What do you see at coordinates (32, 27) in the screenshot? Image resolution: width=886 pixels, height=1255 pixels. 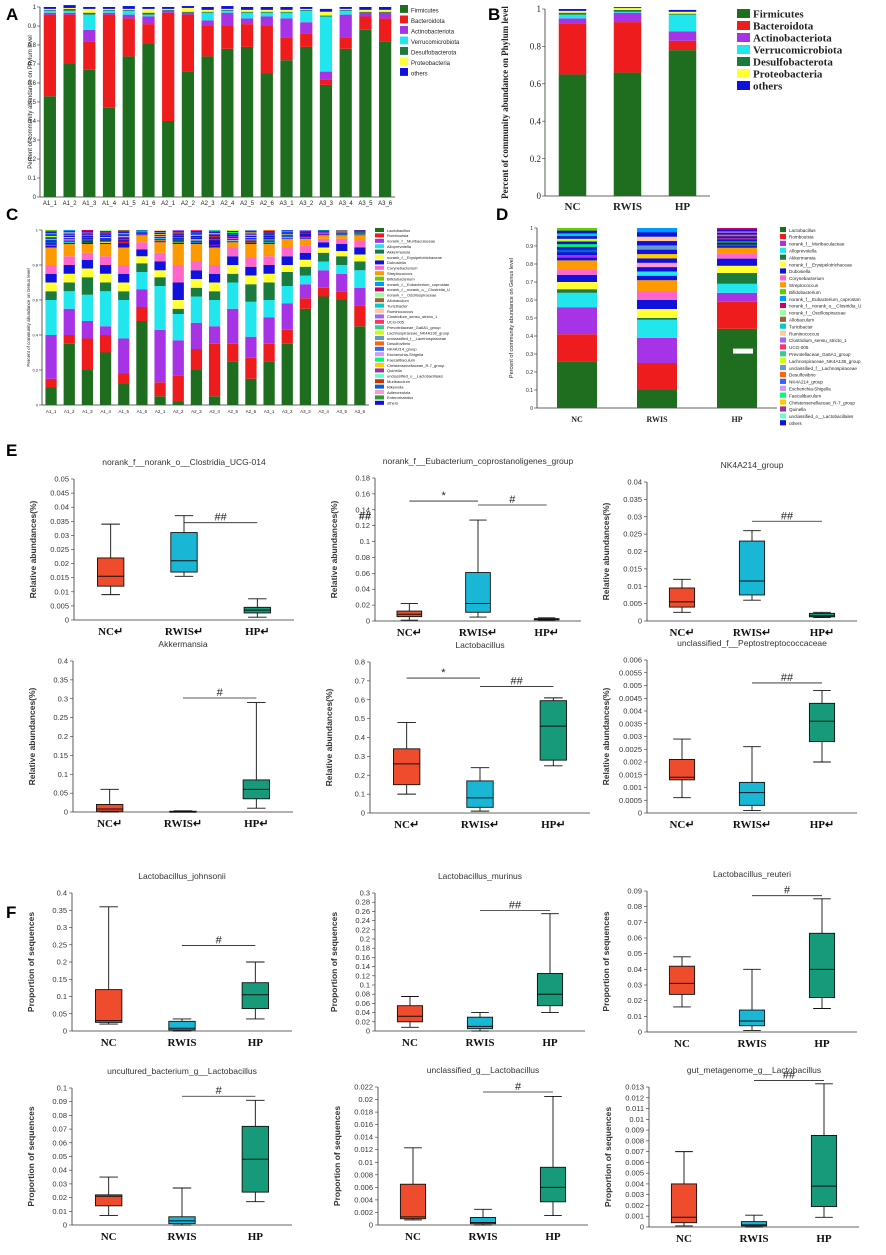 I see `y-tick-label: 0.9` at bounding box center [32, 27].